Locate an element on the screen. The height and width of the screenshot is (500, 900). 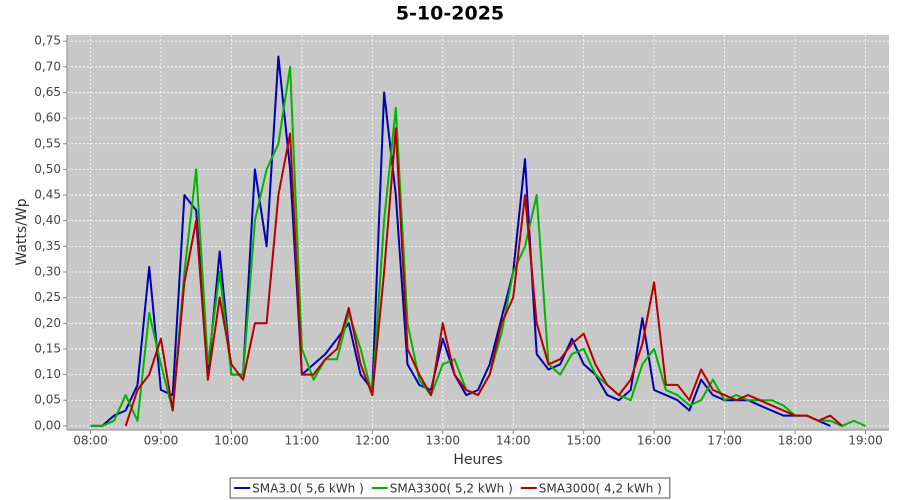
y-tick-label: 0,35 is located at coordinates (47, 246).